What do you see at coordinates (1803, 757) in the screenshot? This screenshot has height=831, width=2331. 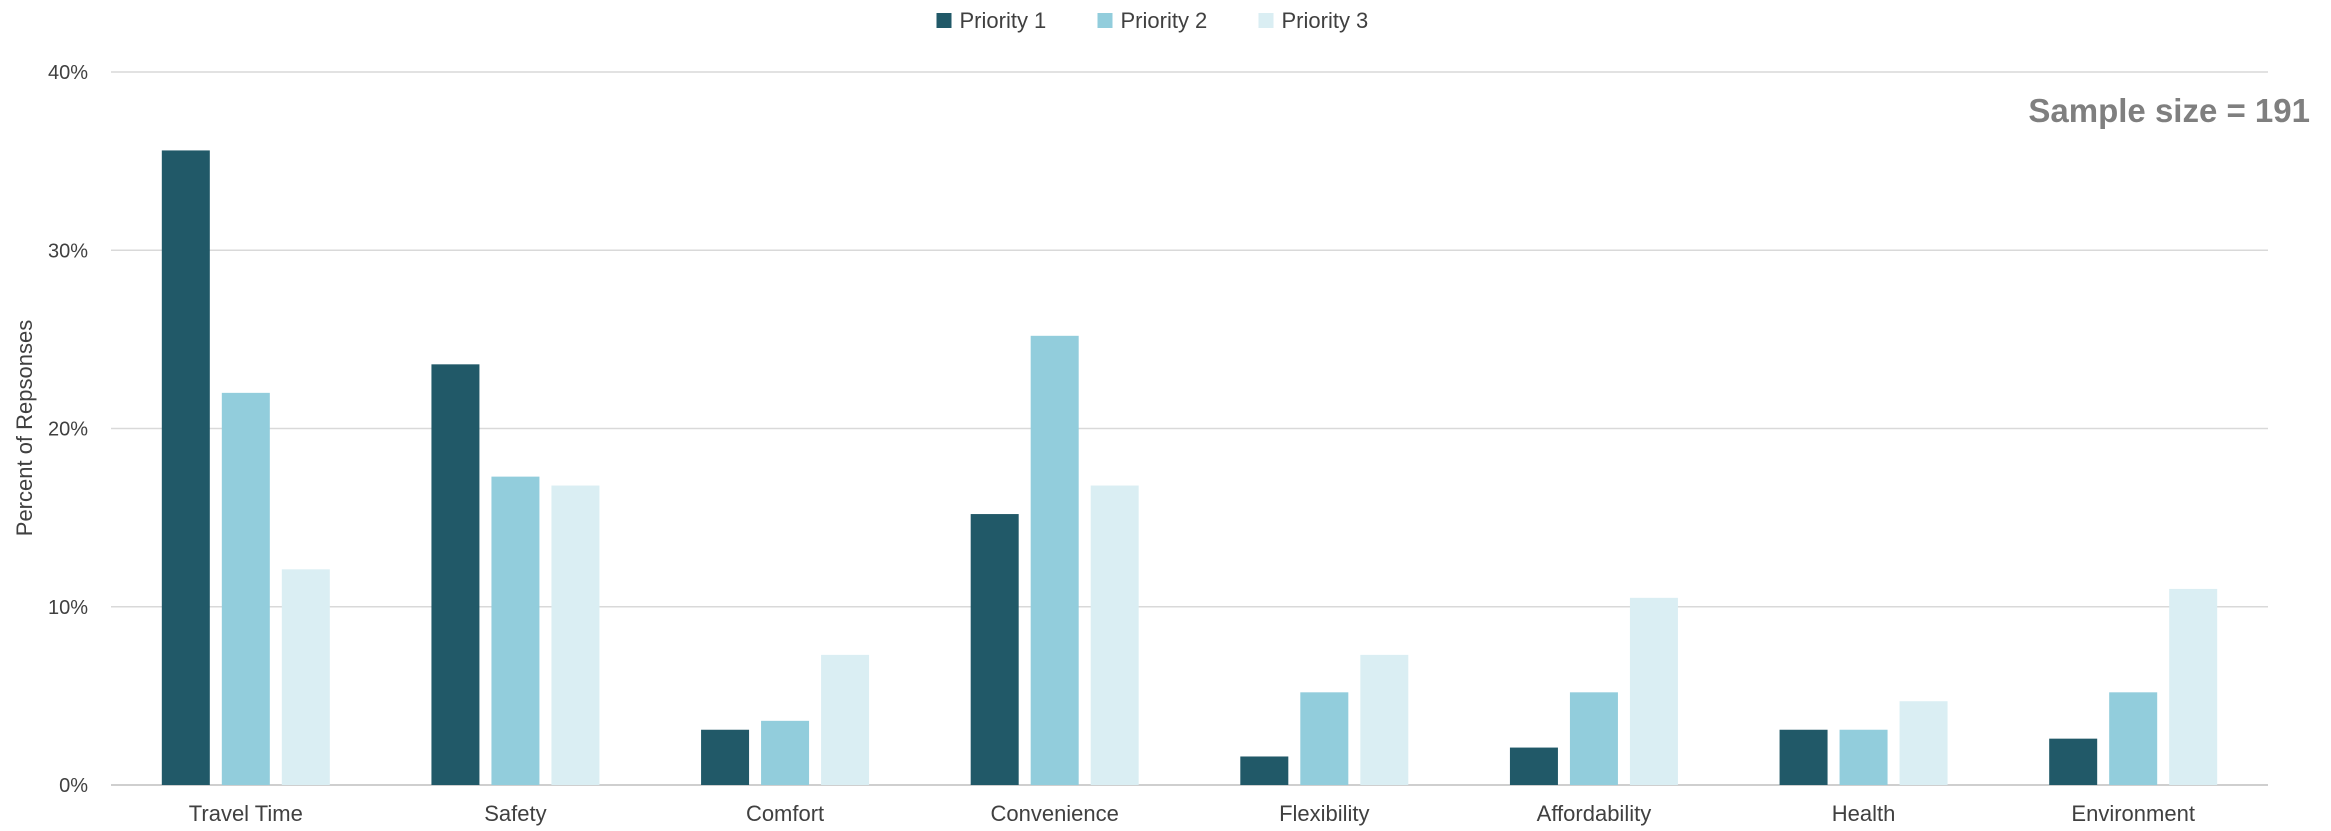 I see `bar-priority-1-health` at bounding box center [1803, 757].